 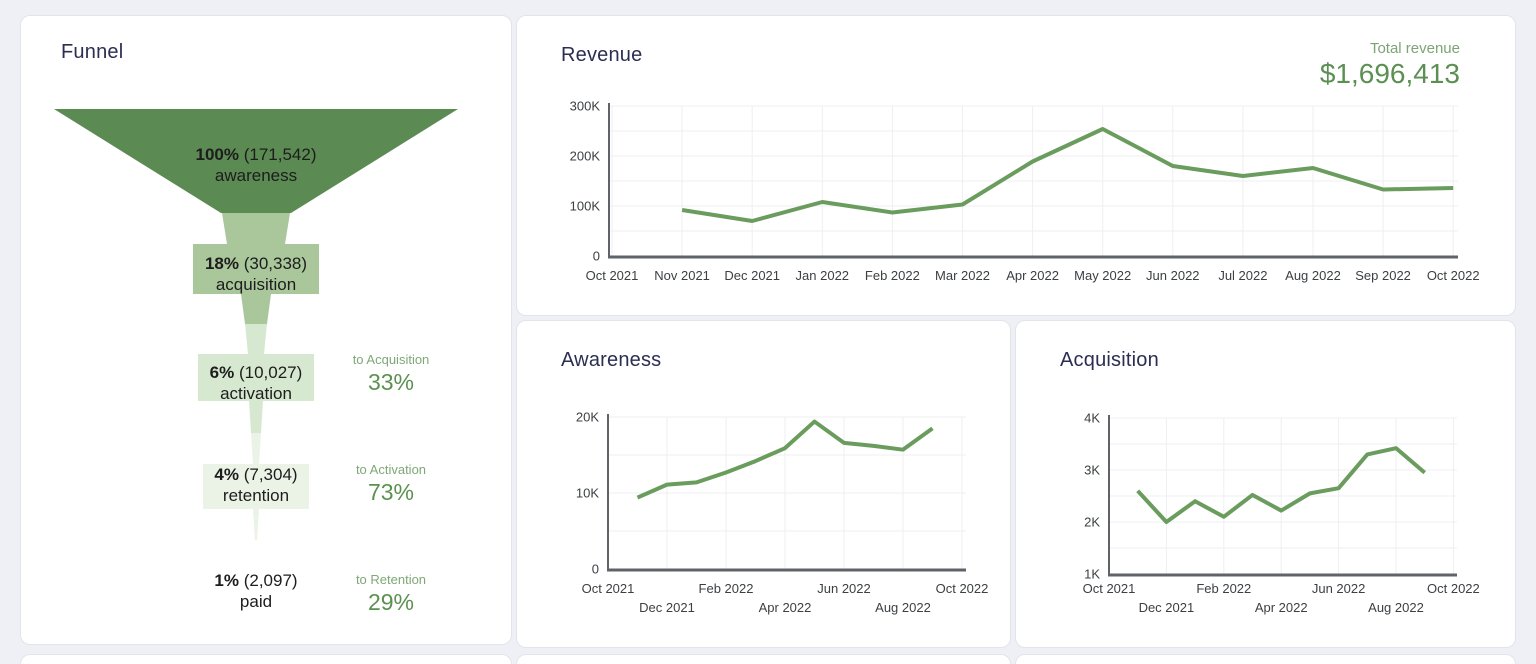 I want to click on funnel-stage-awareness-shape, so click(x=256, y=161).